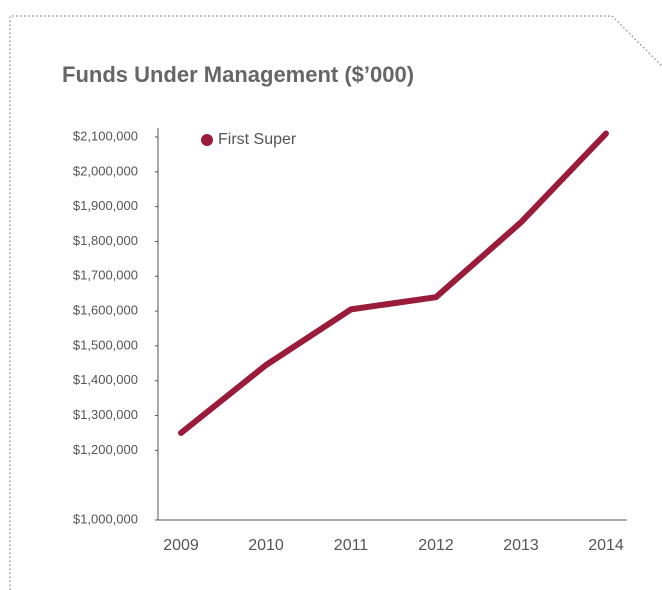 The width and height of the screenshot is (662, 590). I want to click on chart-title: Funds Under Management ($’000), so click(238, 74).